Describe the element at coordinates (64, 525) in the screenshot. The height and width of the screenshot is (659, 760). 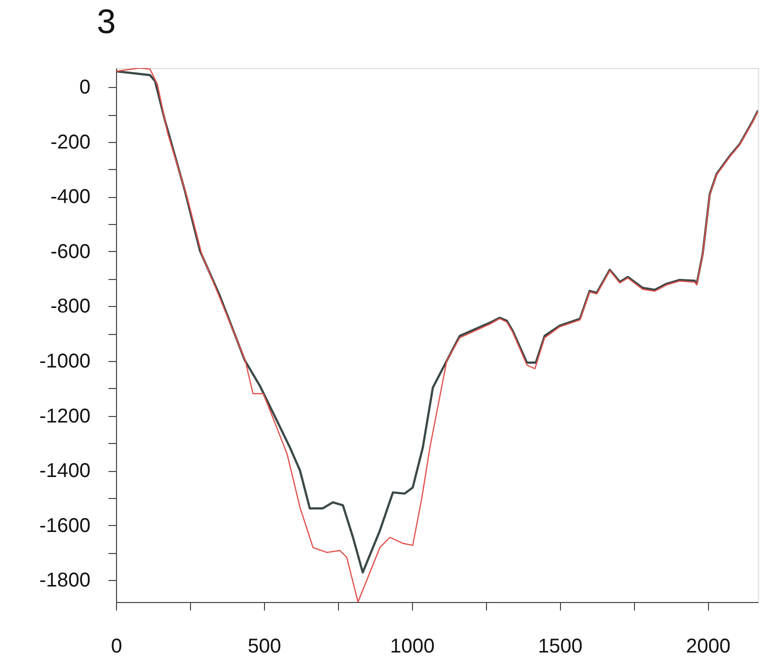
I see `y-tick-label: -1600` at that location.